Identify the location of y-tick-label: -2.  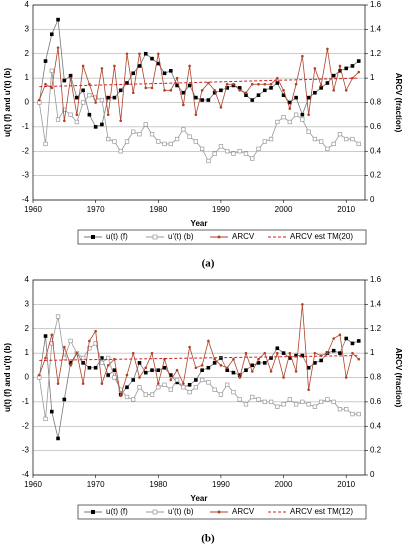
(26, 425).